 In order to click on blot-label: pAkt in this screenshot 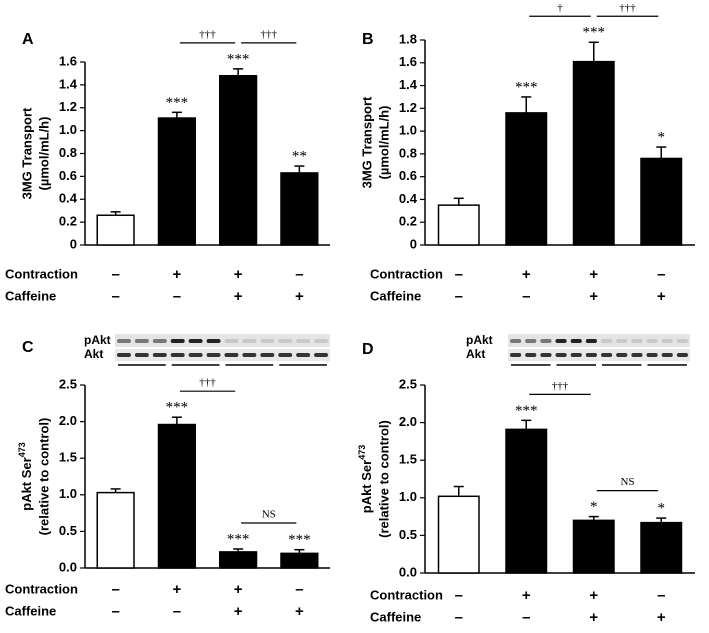, I will do `click(97, 340)`.